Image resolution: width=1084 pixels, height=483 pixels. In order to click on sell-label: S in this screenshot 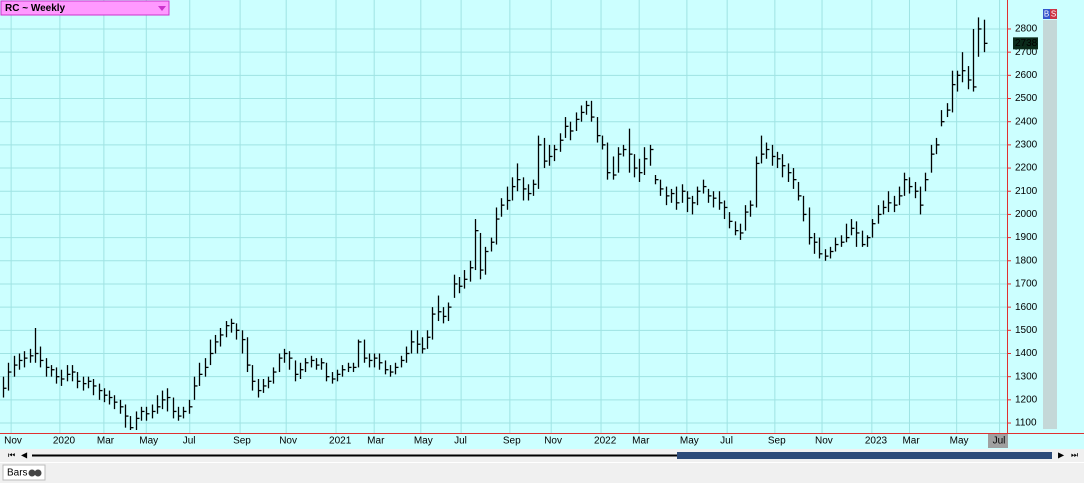, I will do `click(1053, 14)`.